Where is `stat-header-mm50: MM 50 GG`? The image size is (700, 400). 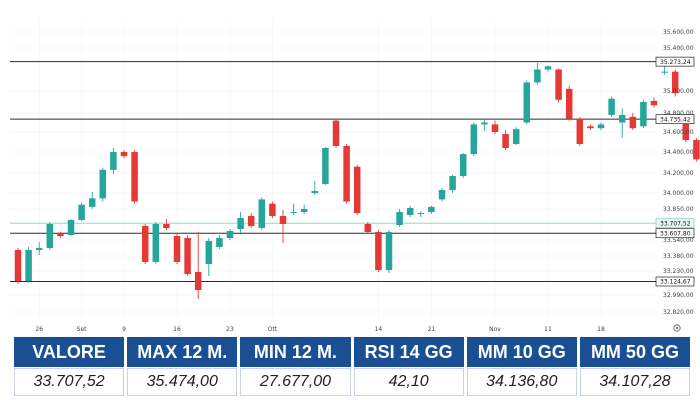 stat-header-mm50: MM 50 GG is located at coordinates (635, 352).